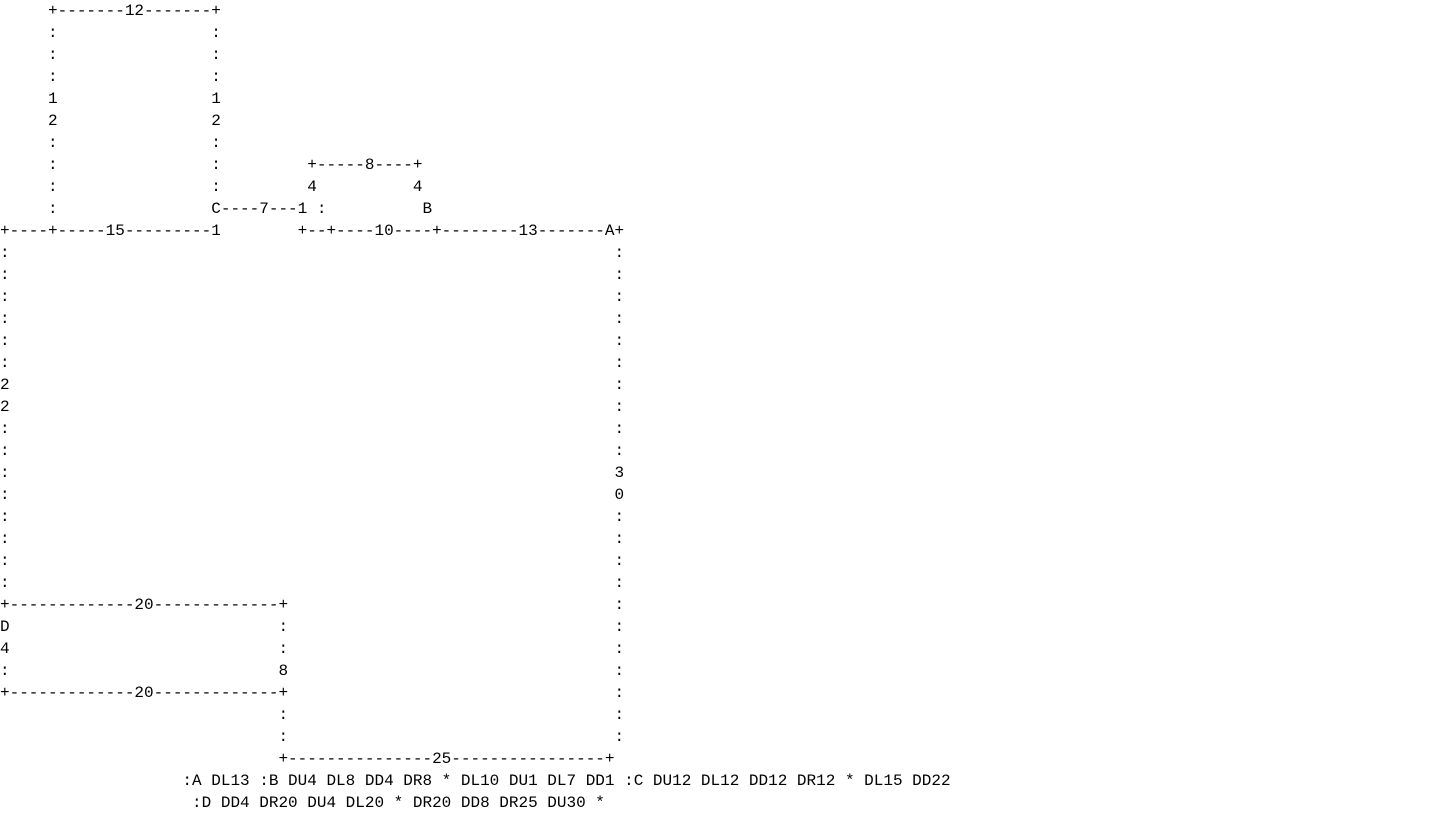 The width and height of the screenshot is (1437, 817). Describe the element at coordinates (307, 759) in the screenshot. I see `diagram-row: +---------------25----------------+` at that location.